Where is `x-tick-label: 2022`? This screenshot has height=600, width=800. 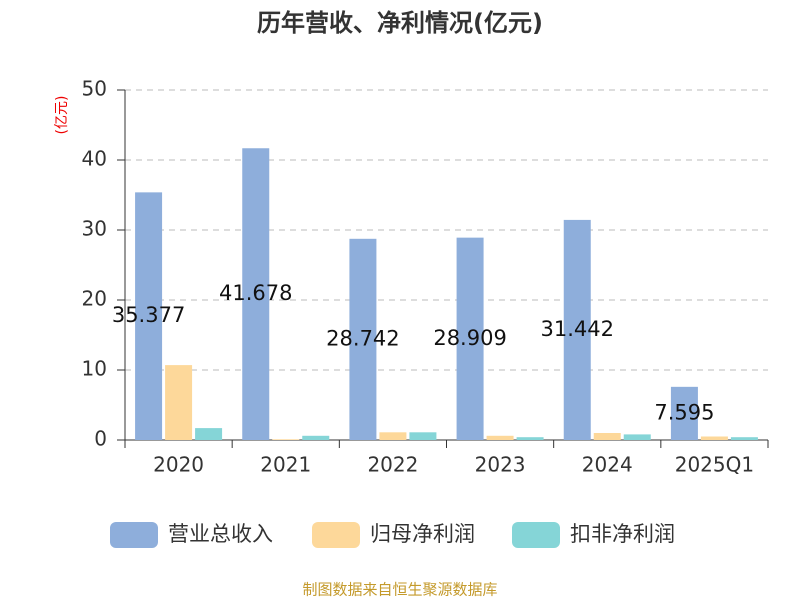 x-tick-label: 2022 is located at coordinates (392, 465).